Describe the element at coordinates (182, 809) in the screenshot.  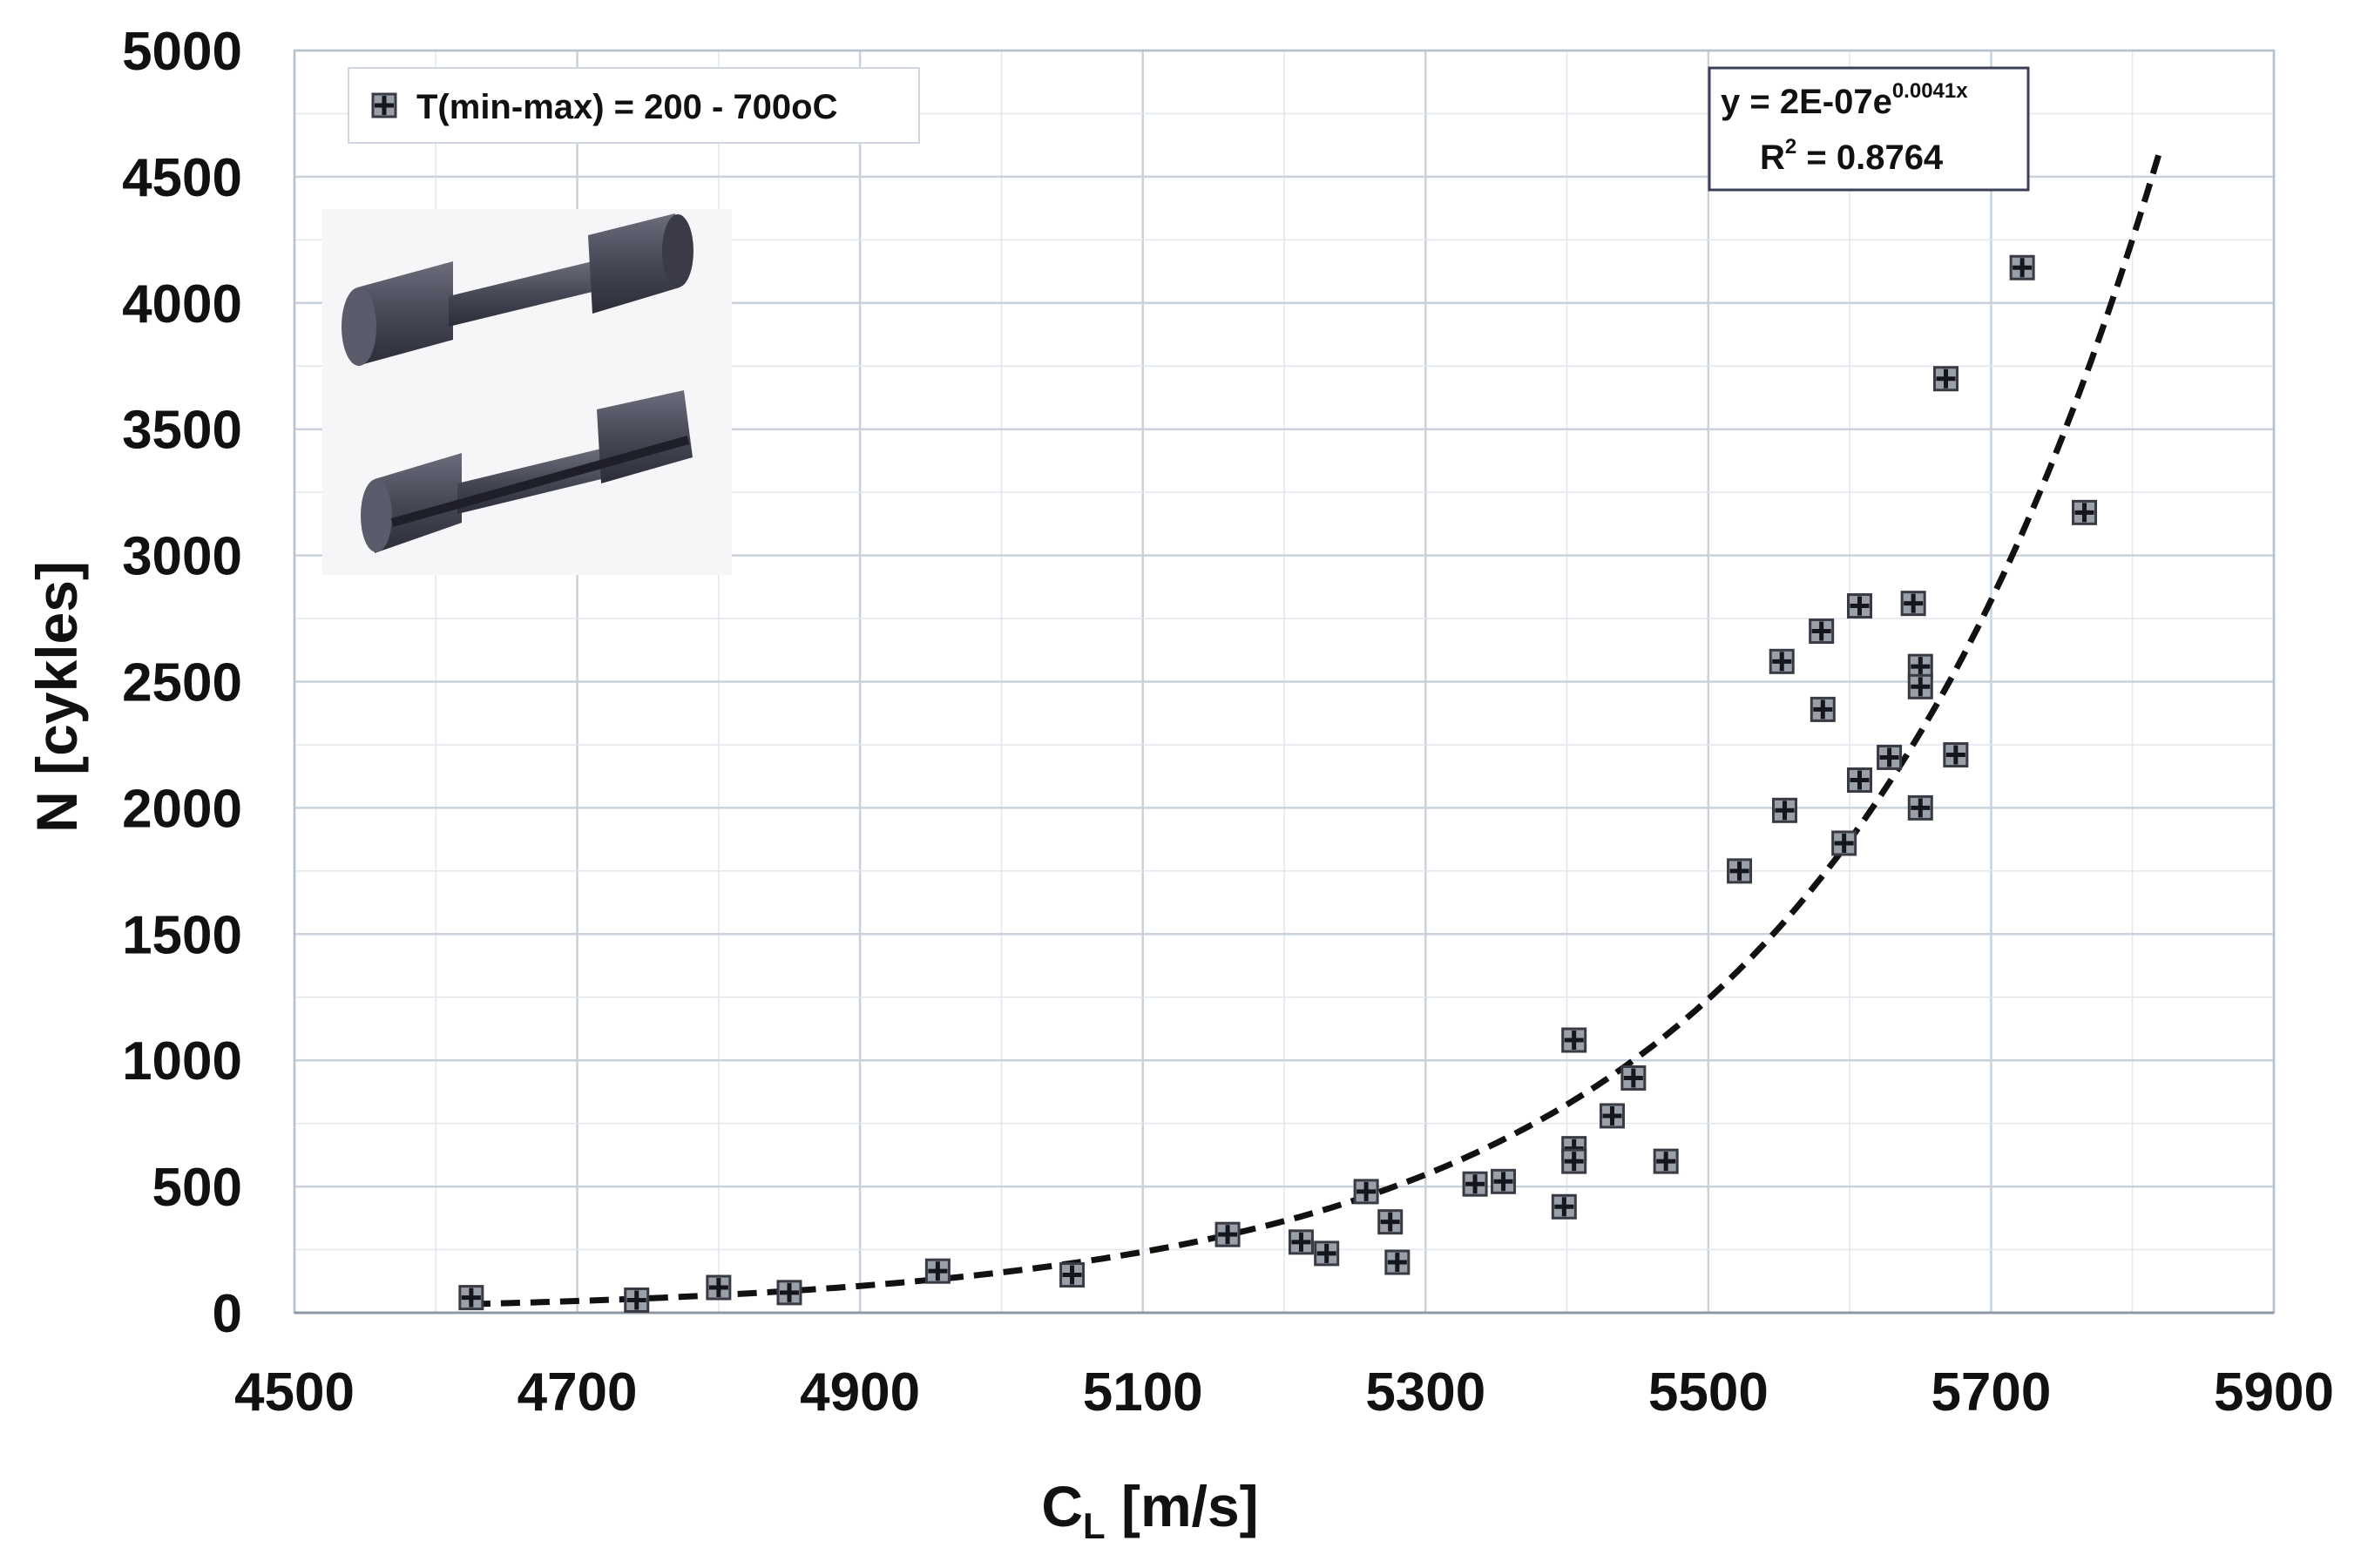
I see `y-tick-label: 2000` at that location.